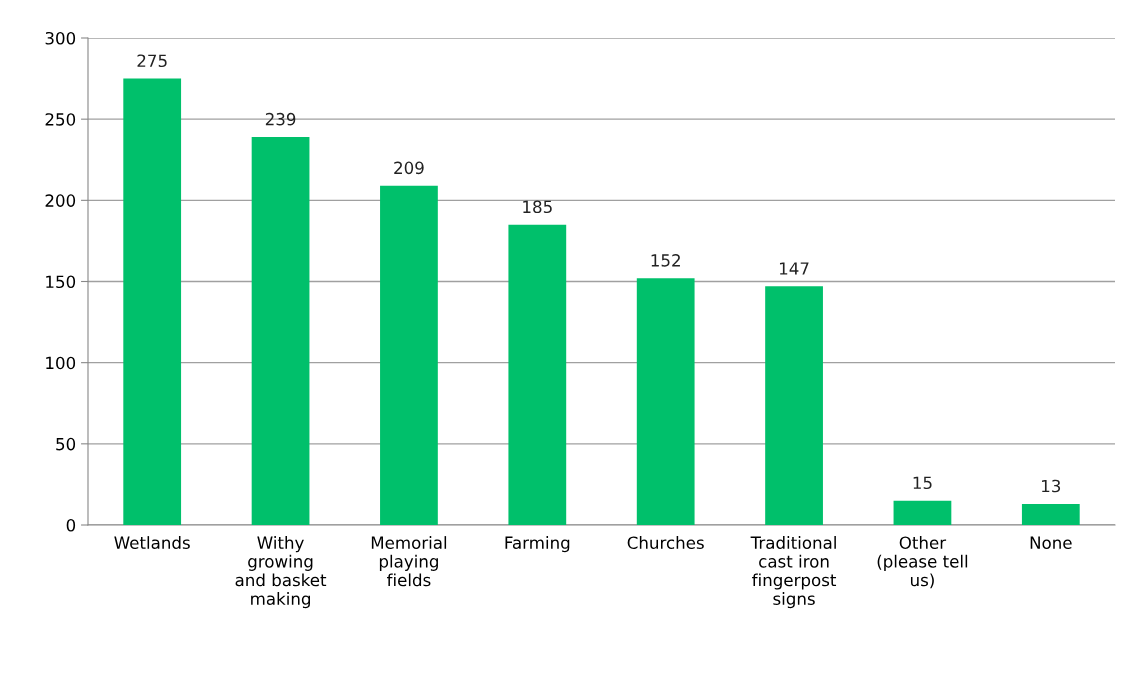 The height and width of the screenshot is (684, 1129). What do you see at coordinates (1051, 543) in the screenshot?
I see `x-tick-label: None` at bounding box center [1051, 543].